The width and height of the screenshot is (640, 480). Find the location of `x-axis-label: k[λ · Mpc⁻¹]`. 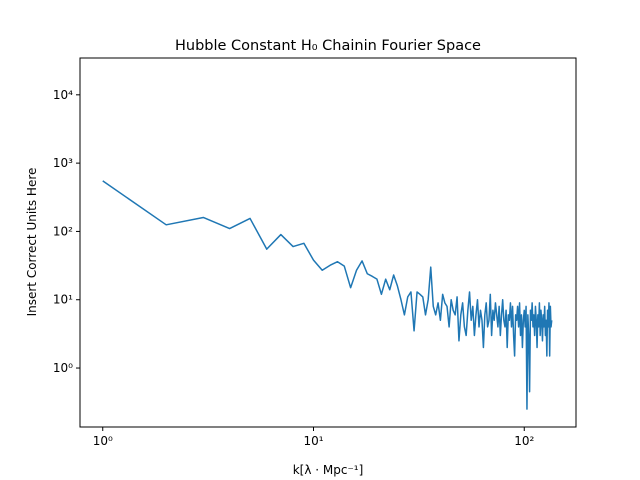

x-axis-label: k[λ · Mpc⁻¹] is located at coordinates (328, 470).